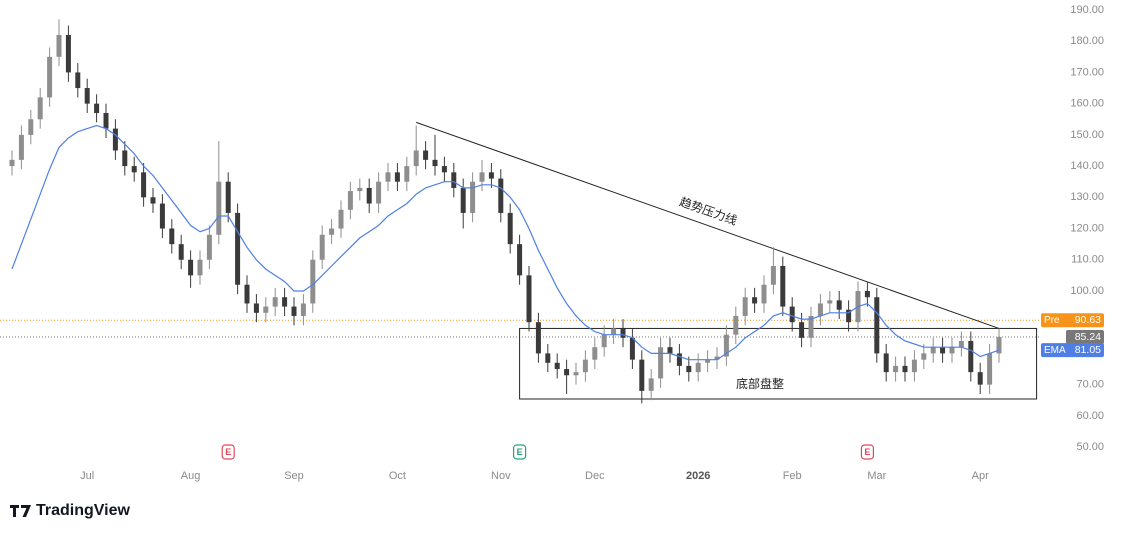 The width and height of the screenshot is (1123, 536). What do you see at coordinates (1072, 320) in the screenshot?
I see `pre-tag` at bounding box center [1072, 320].